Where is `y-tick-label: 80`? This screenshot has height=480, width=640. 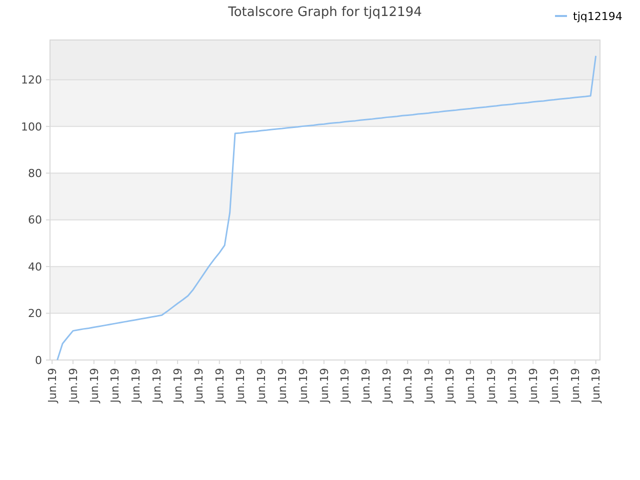 y-tick-label: 80 is located at coordinates (35, 173).